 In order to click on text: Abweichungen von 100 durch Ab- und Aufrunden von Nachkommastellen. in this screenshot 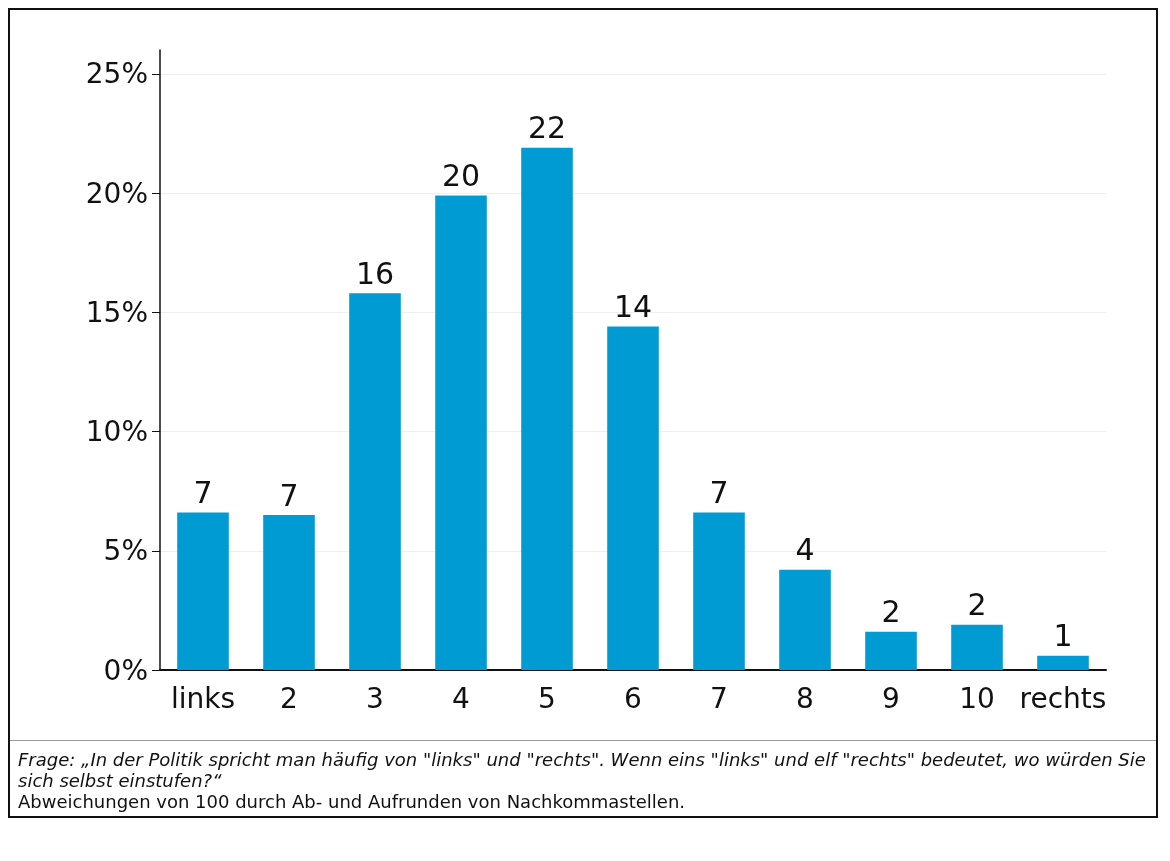, I will do `click(352, 801)`.